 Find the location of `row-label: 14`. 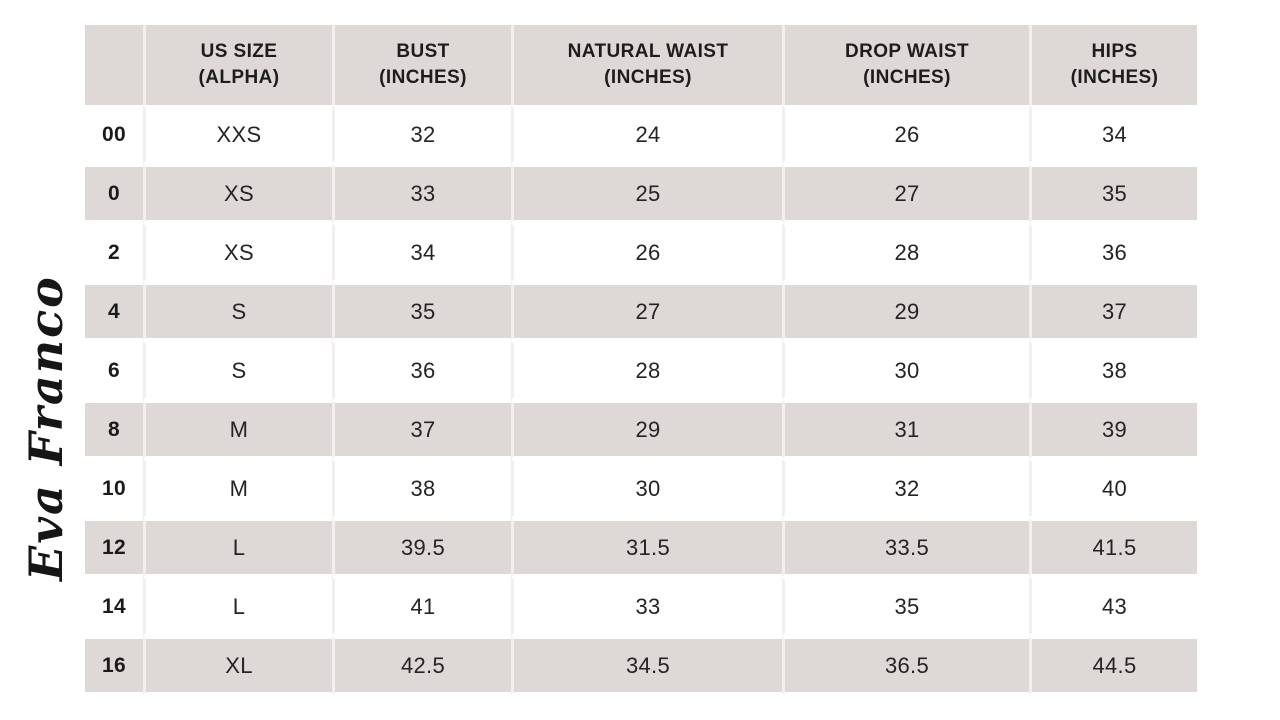

row-label: 14 is located at coordinates (114, 606).